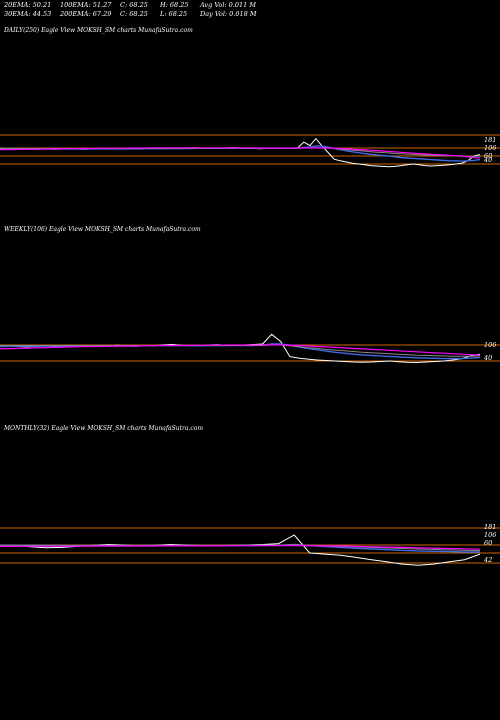  Describe the element at coordinates (174, 14) in the screenshot. I see `header-item: L: 68.25` at that location.